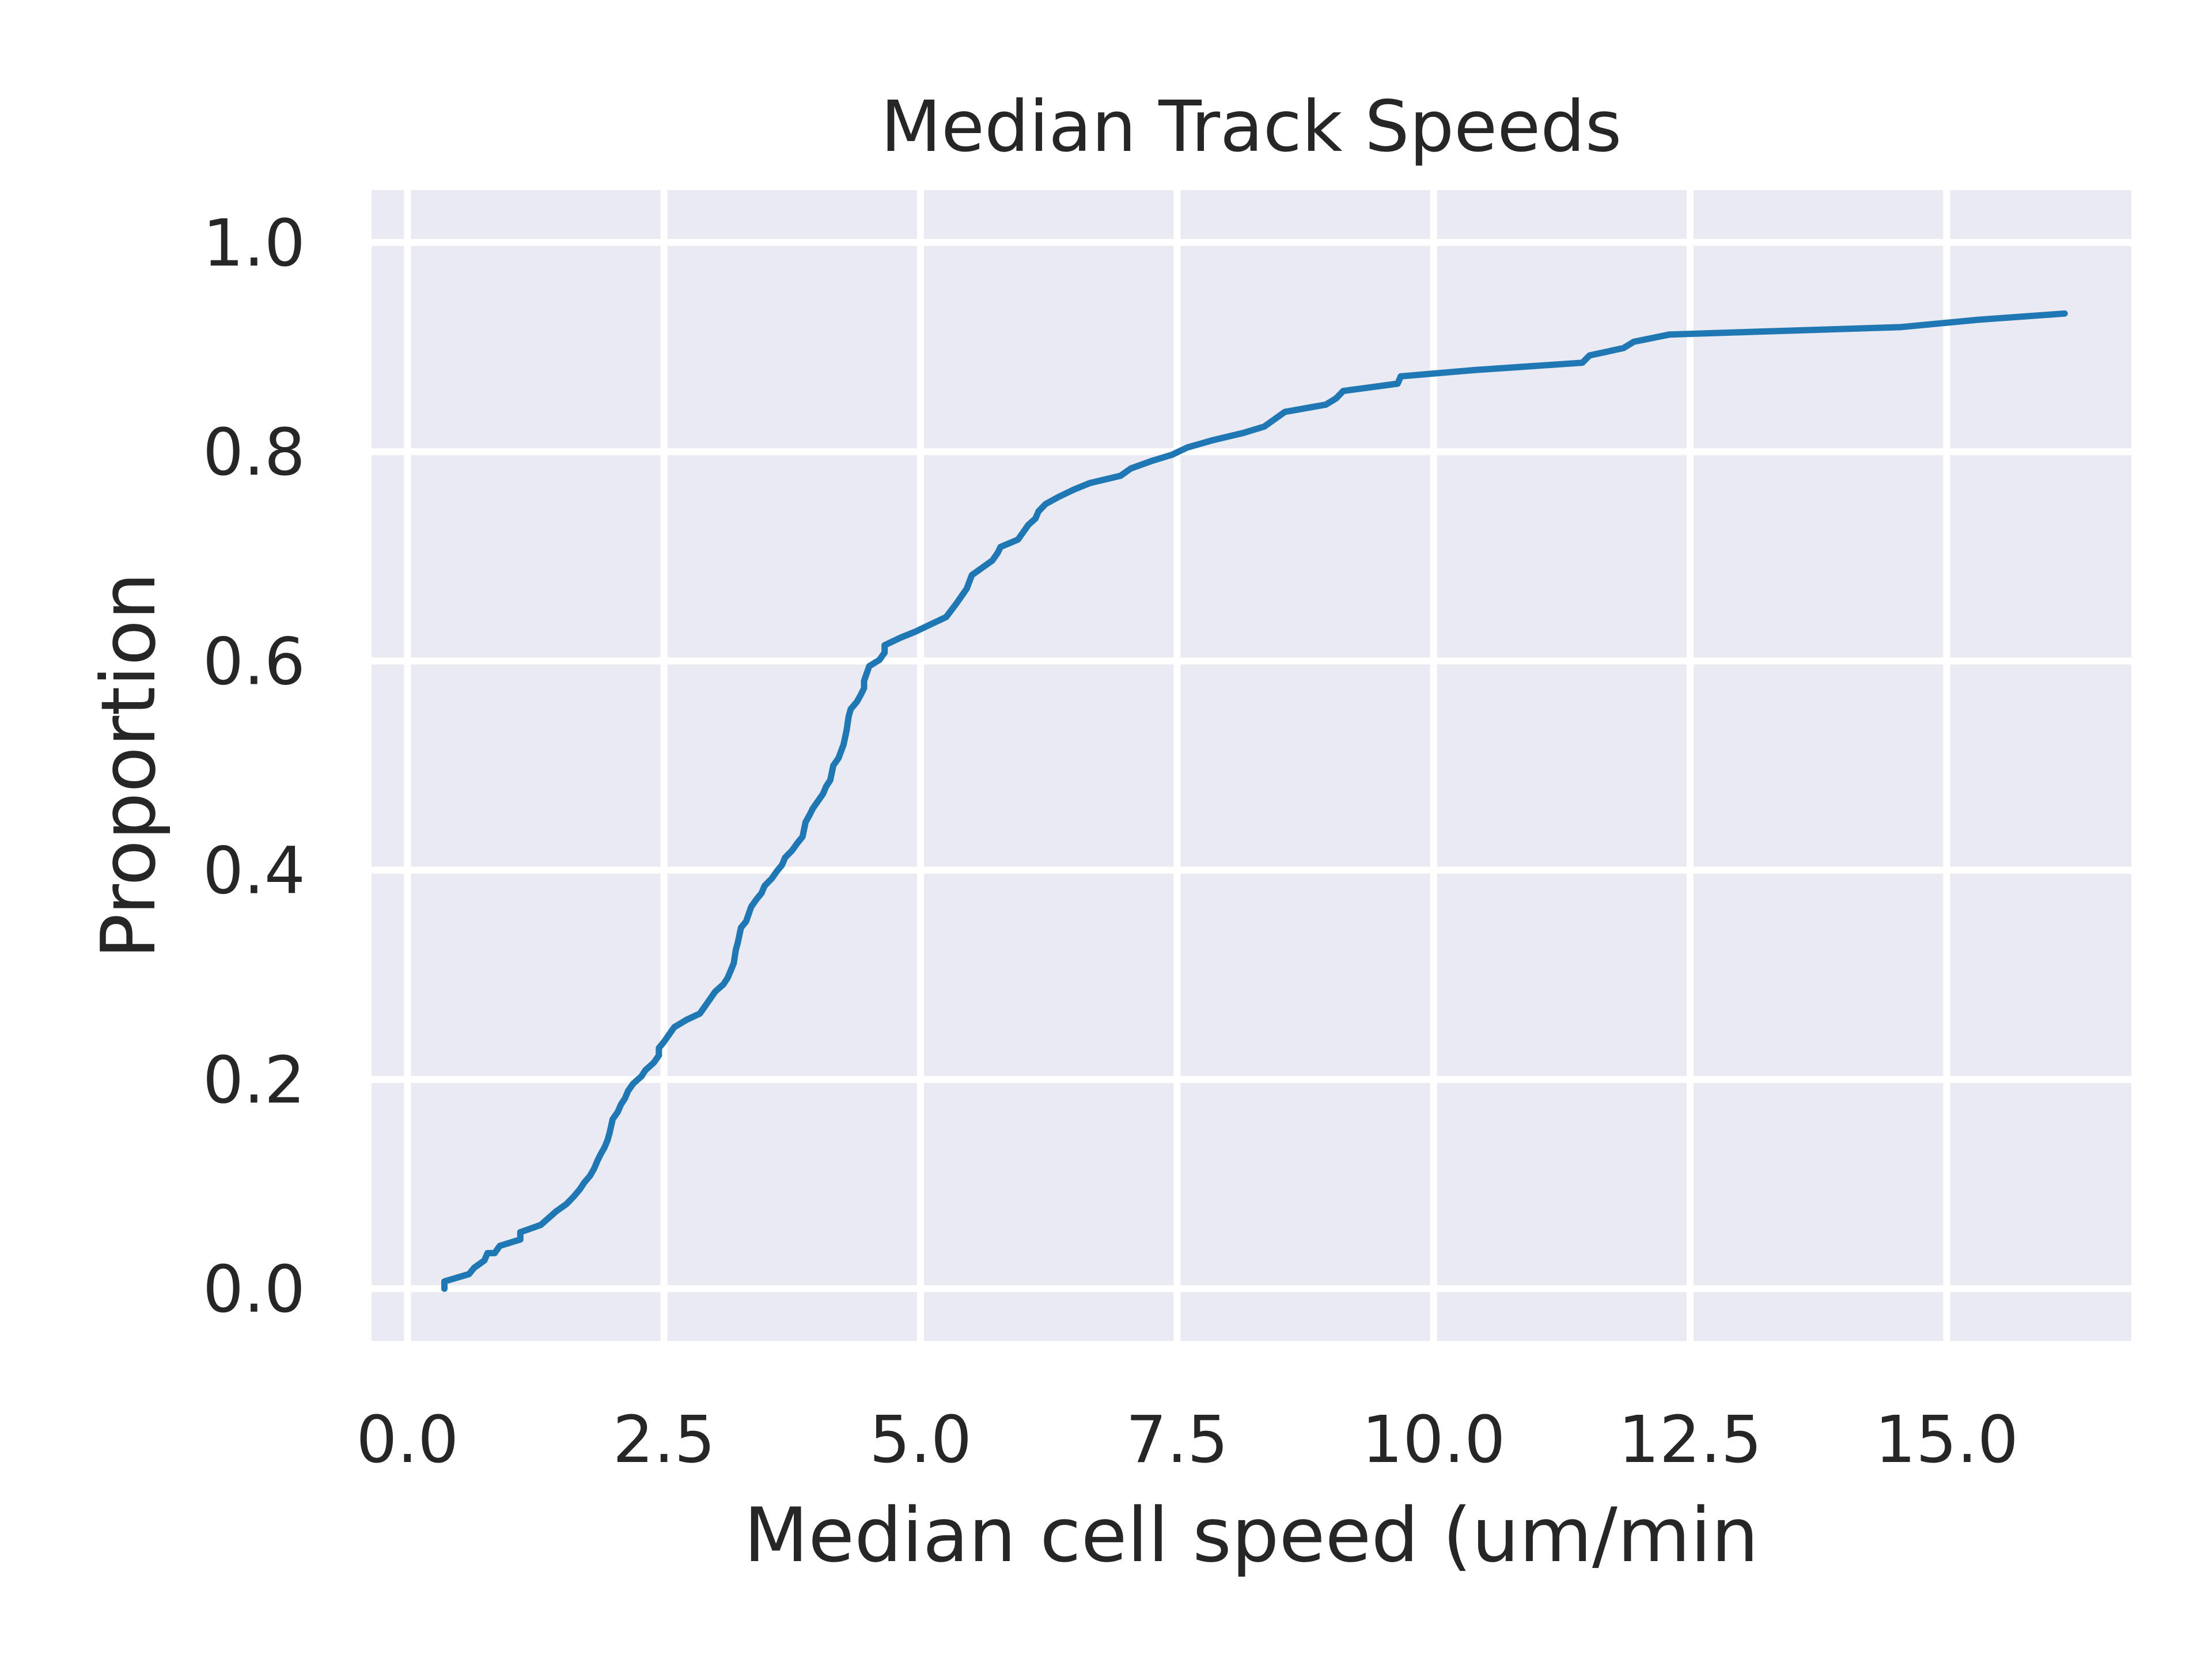  I want to click on x-tick-label: 10.0, so click(1433, 1440).